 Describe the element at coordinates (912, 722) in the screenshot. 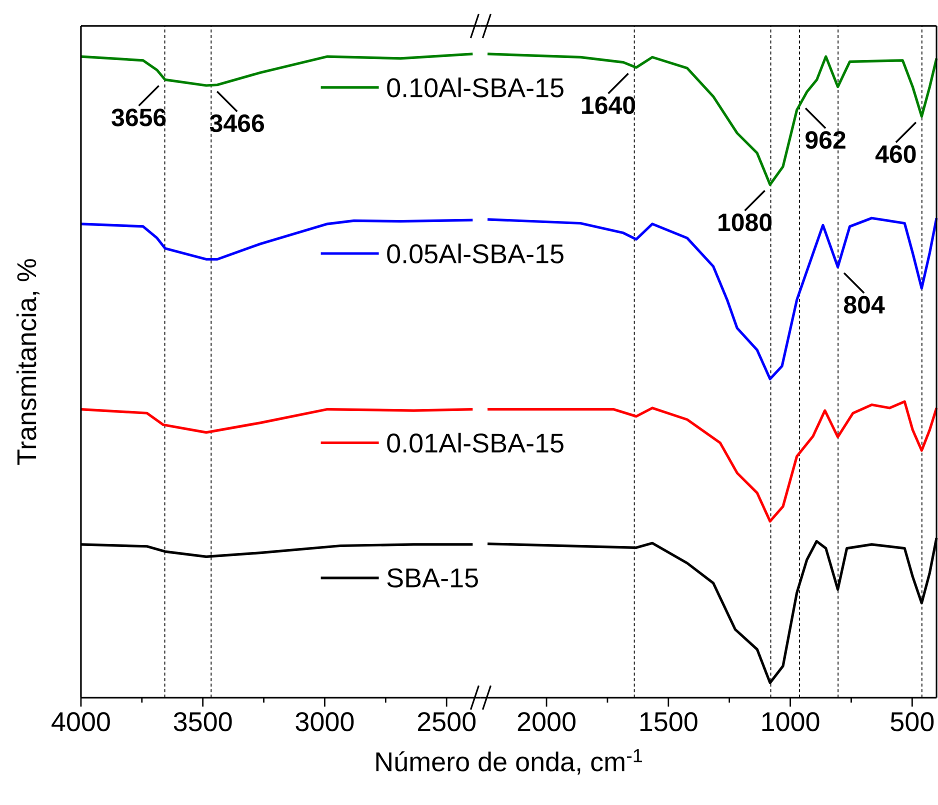

I see `x-tick-label: 500` at that location.